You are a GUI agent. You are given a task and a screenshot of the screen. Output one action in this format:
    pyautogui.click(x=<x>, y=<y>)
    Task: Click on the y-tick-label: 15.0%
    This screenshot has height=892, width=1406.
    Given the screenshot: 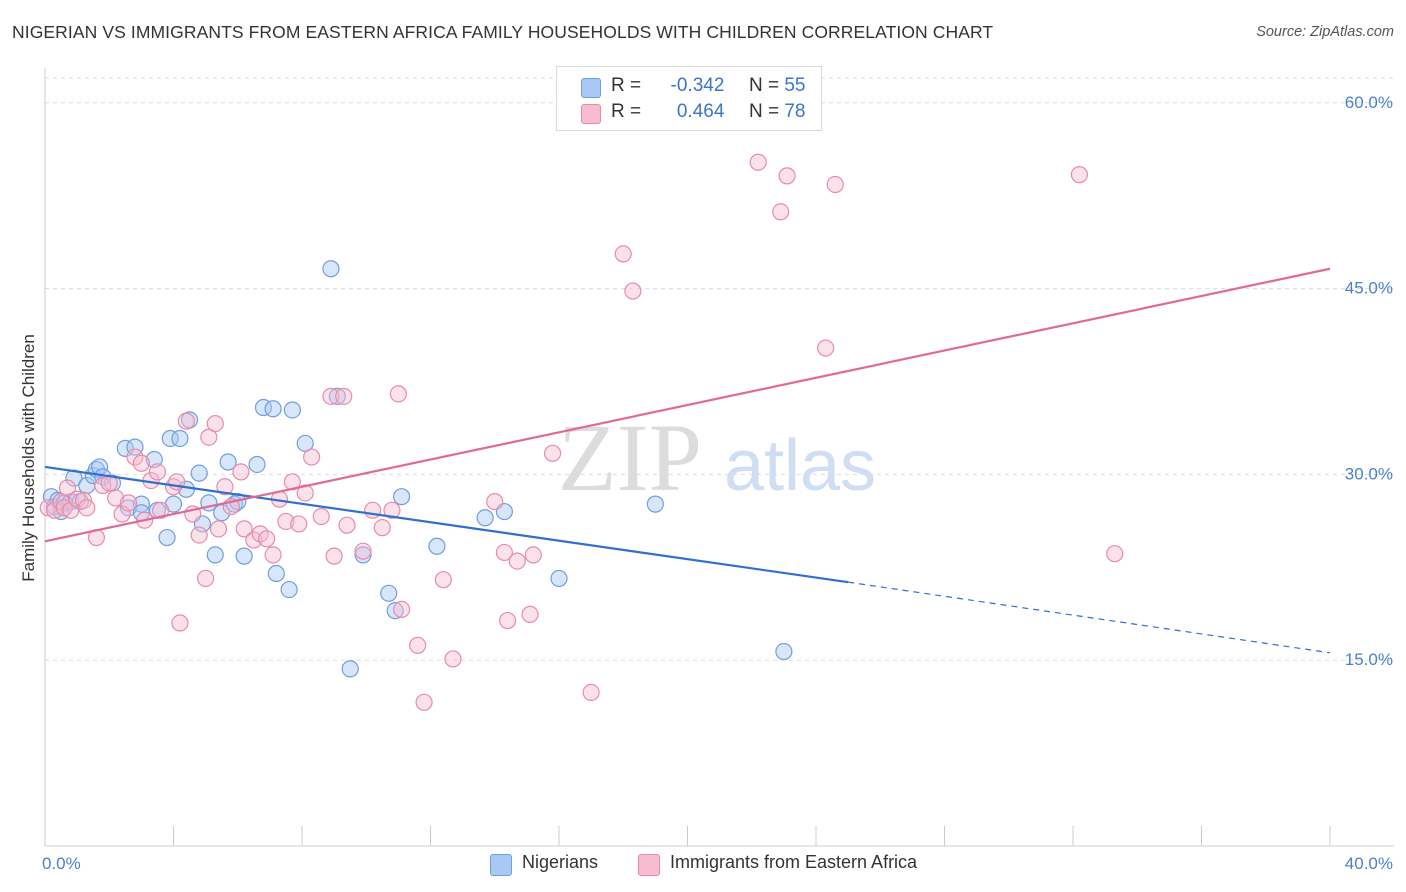 What is the action you would take?
    pyautogui.click(x=1369, y=659)
    